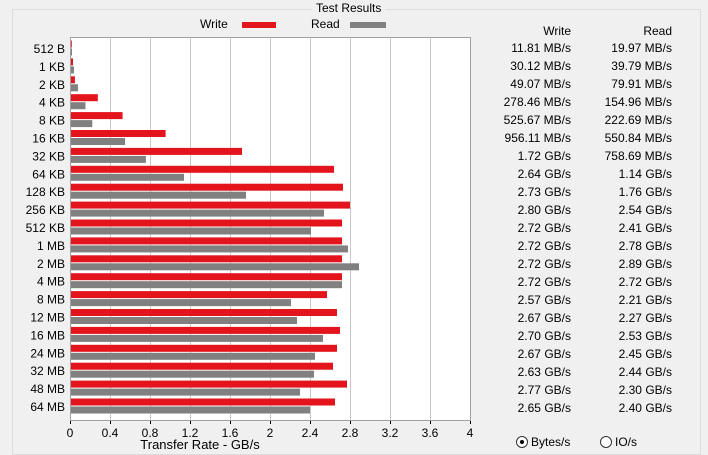 The width and height of the screenshot is (708, 455). Describe the element at coordinates (645, 192) in the screenshot. I see `read-value: 1.76 GB/s` at that location.